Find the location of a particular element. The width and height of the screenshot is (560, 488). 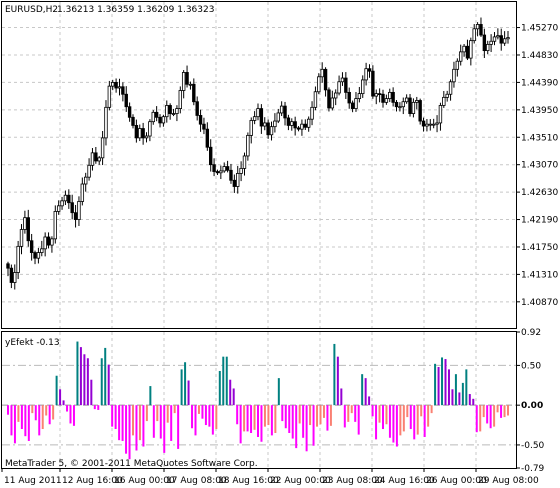

indicator-tick-label: 0.50 is located at coordinates (531, 366).